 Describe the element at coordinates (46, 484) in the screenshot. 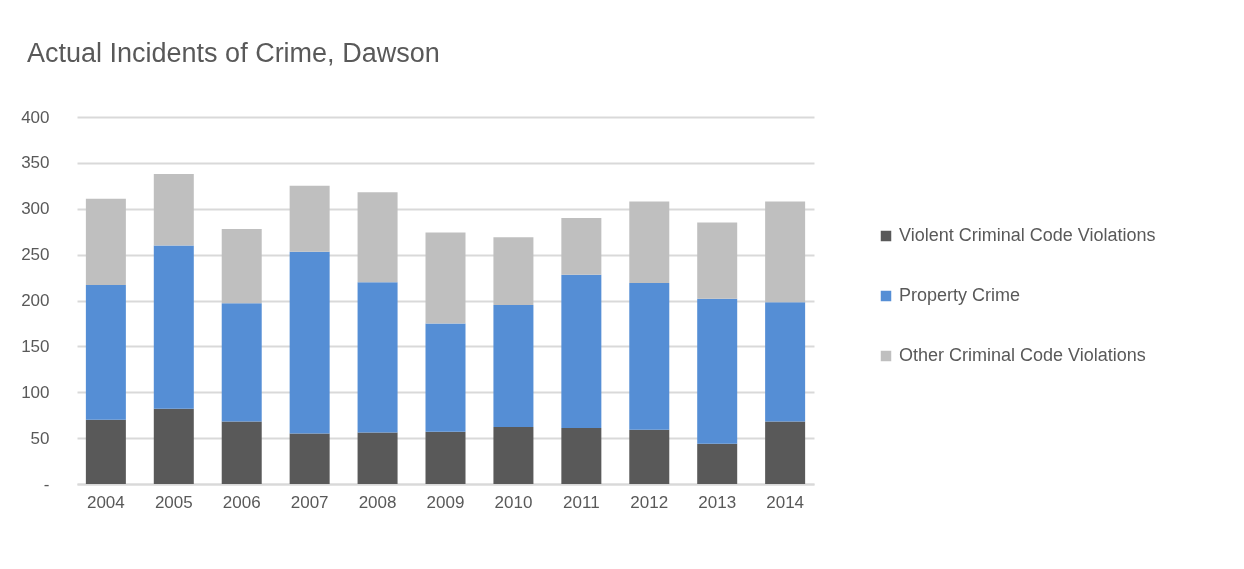

I see `y-tick-label: -` at that location.